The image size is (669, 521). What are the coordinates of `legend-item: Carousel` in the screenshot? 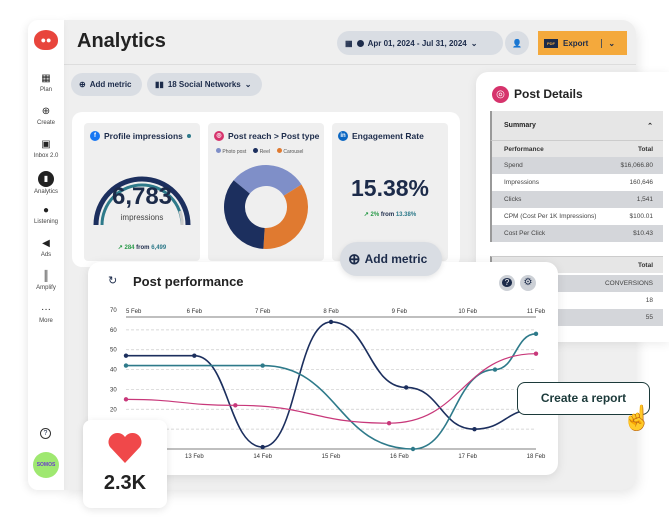 It's located at (289, 151).